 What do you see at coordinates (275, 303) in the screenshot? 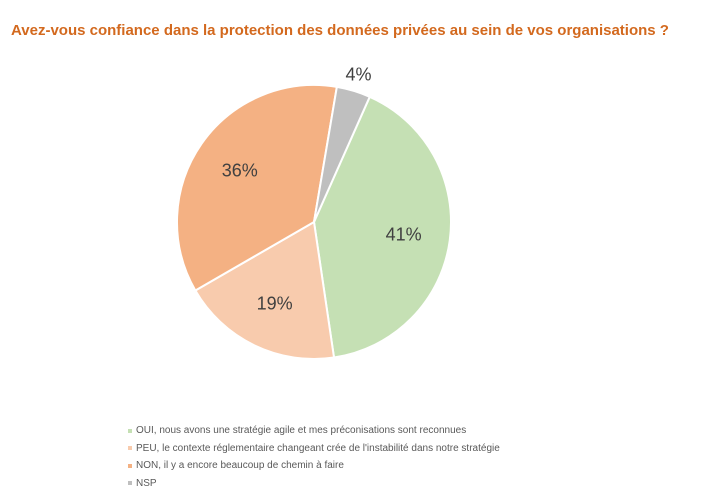
I see `slice-label-peu: 19%` at bounding box center [275, 303].